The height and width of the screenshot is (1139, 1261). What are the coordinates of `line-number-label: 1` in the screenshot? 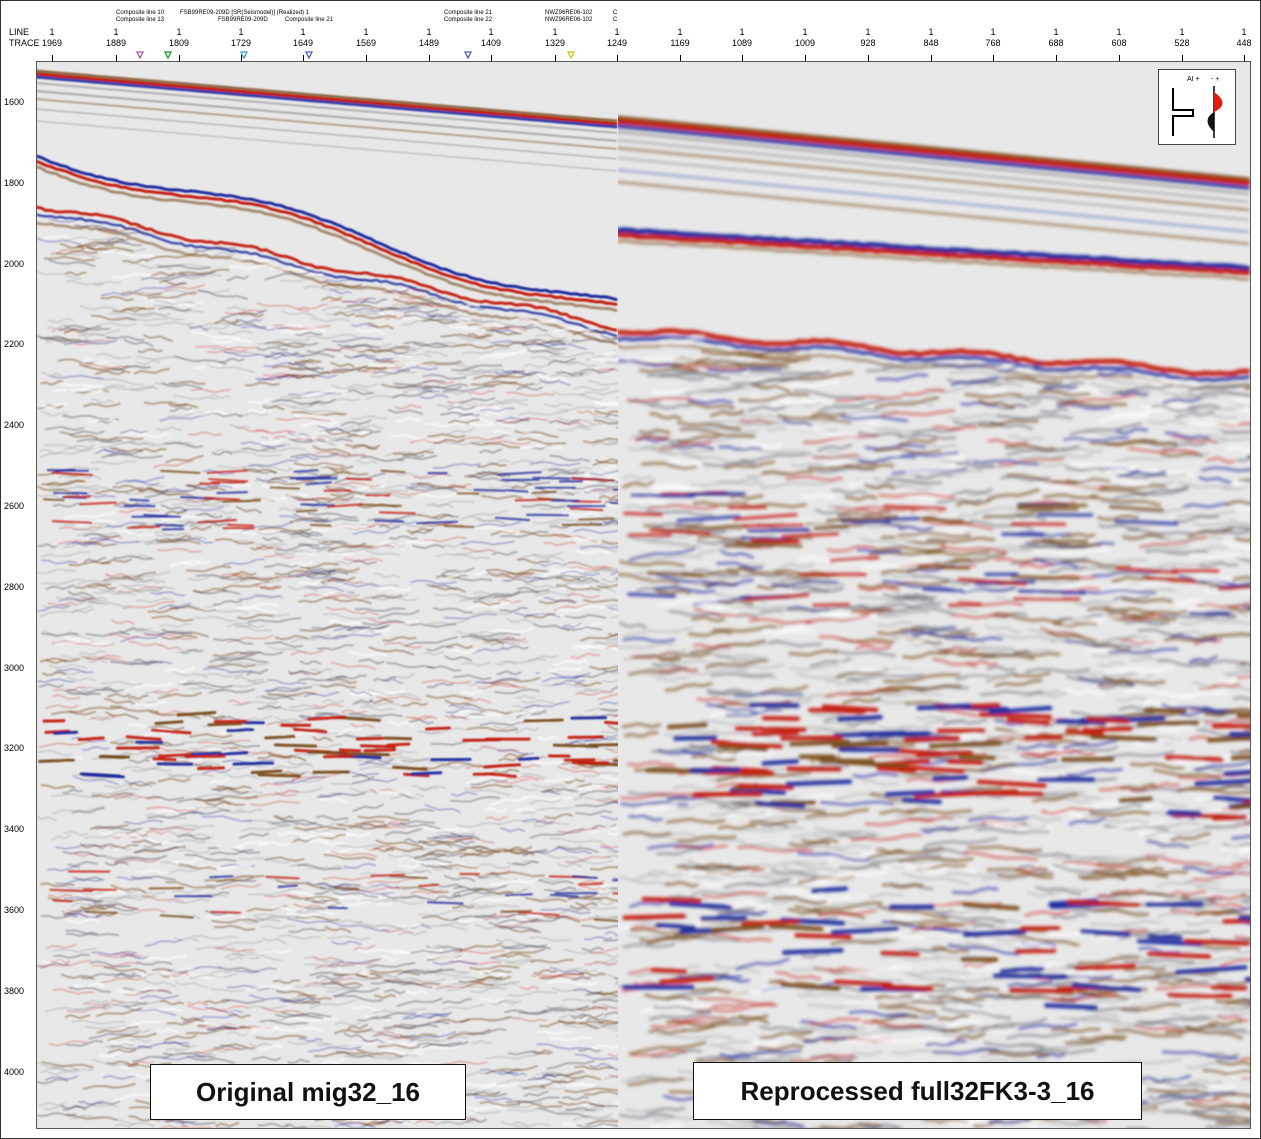 It's located at (179, 32).